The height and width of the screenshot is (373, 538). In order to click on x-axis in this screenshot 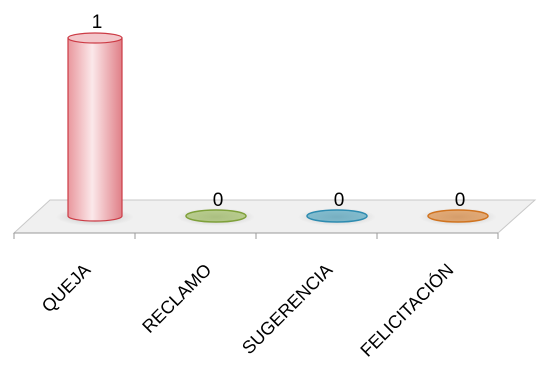, I will do `click(256, 235)`.